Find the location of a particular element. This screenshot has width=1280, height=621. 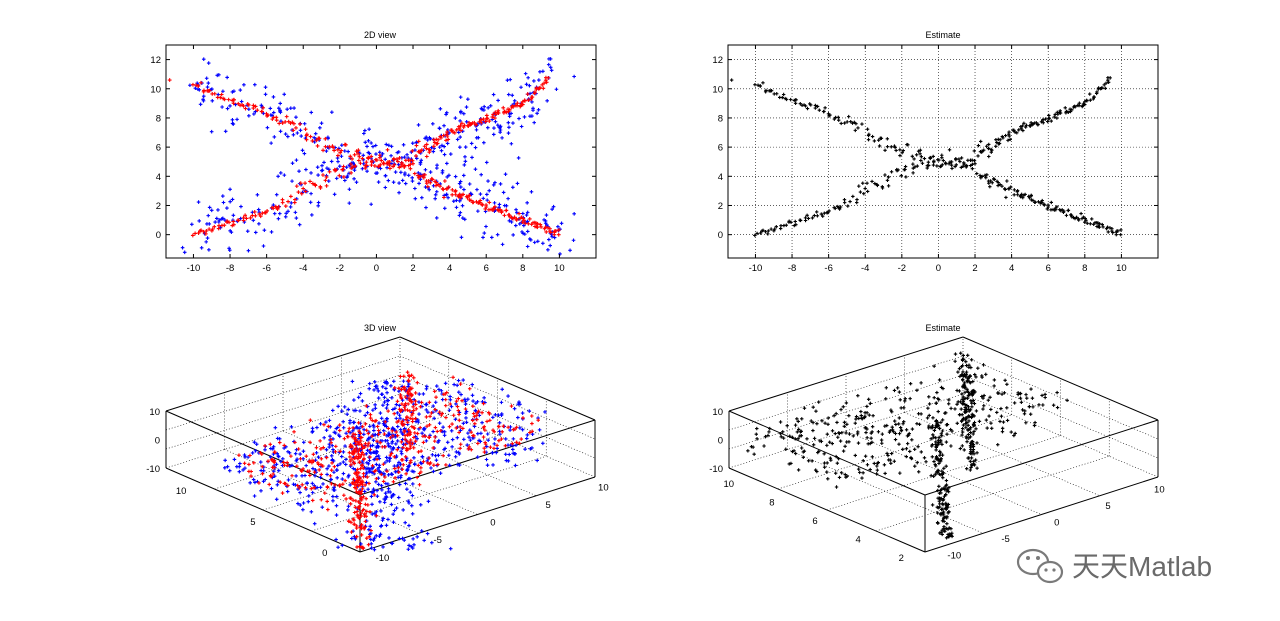

axis-tick-label: 2 is located at coordinates (901, 558).